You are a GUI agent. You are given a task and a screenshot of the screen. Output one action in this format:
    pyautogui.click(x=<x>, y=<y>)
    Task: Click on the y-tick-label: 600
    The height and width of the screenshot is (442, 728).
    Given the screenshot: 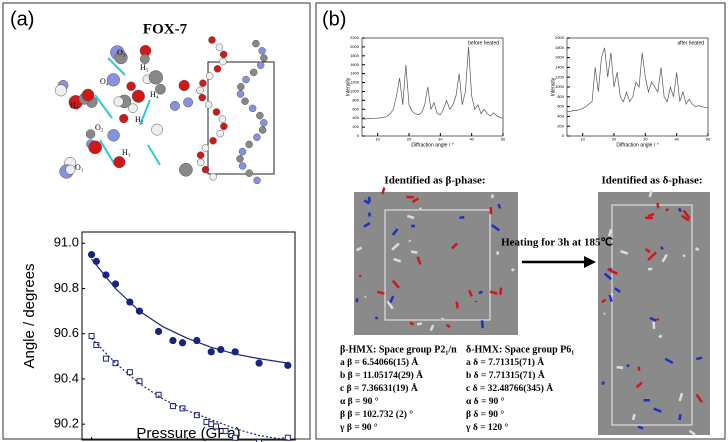 What is the action you would take?
    pyautogui.click(x=560, y=106)
    